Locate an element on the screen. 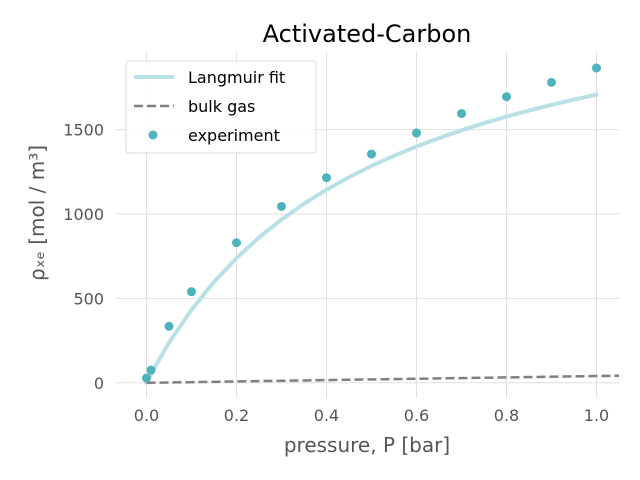 This screenshot has width=640, height=480. x-tick-label: 0.0 is located at coordinates (146, 415).